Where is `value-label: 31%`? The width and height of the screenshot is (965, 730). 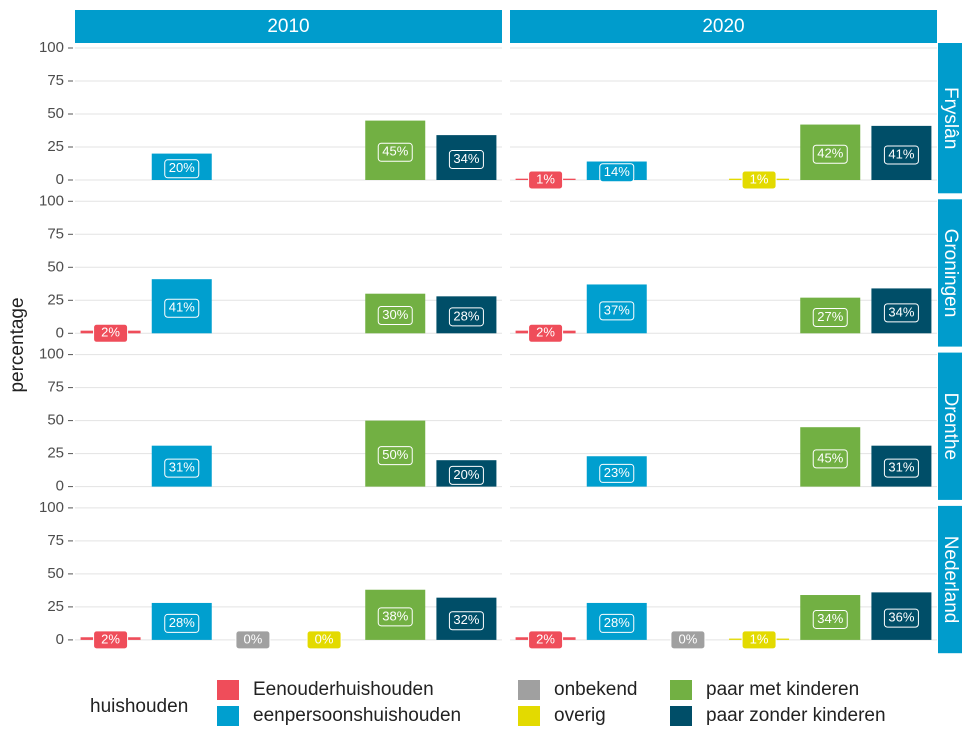
value-label: 31% is located at coordinates (182, 467).